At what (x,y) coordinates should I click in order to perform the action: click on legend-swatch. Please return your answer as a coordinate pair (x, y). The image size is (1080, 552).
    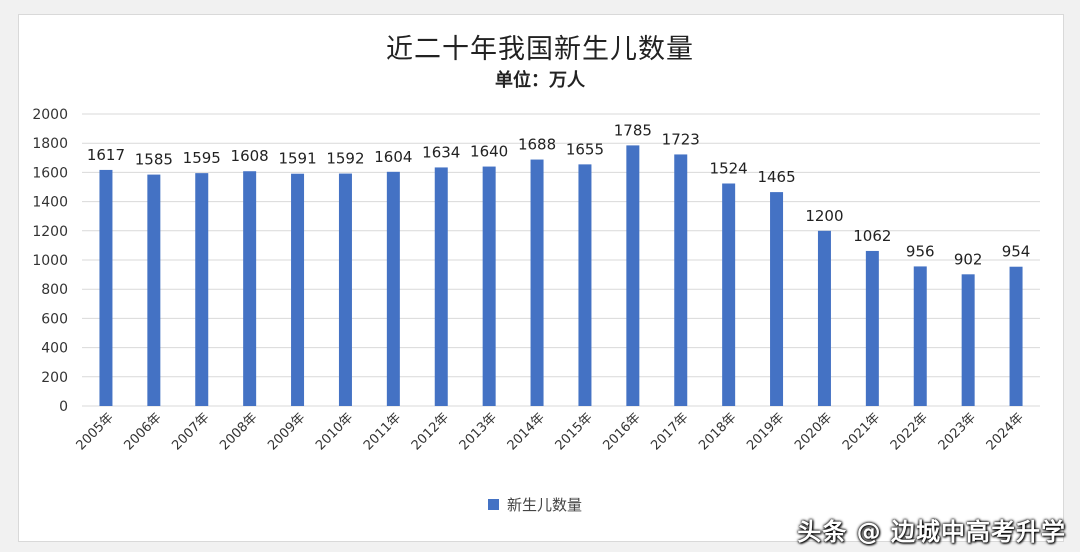
    Looking at the image, I should click on (493, 504).